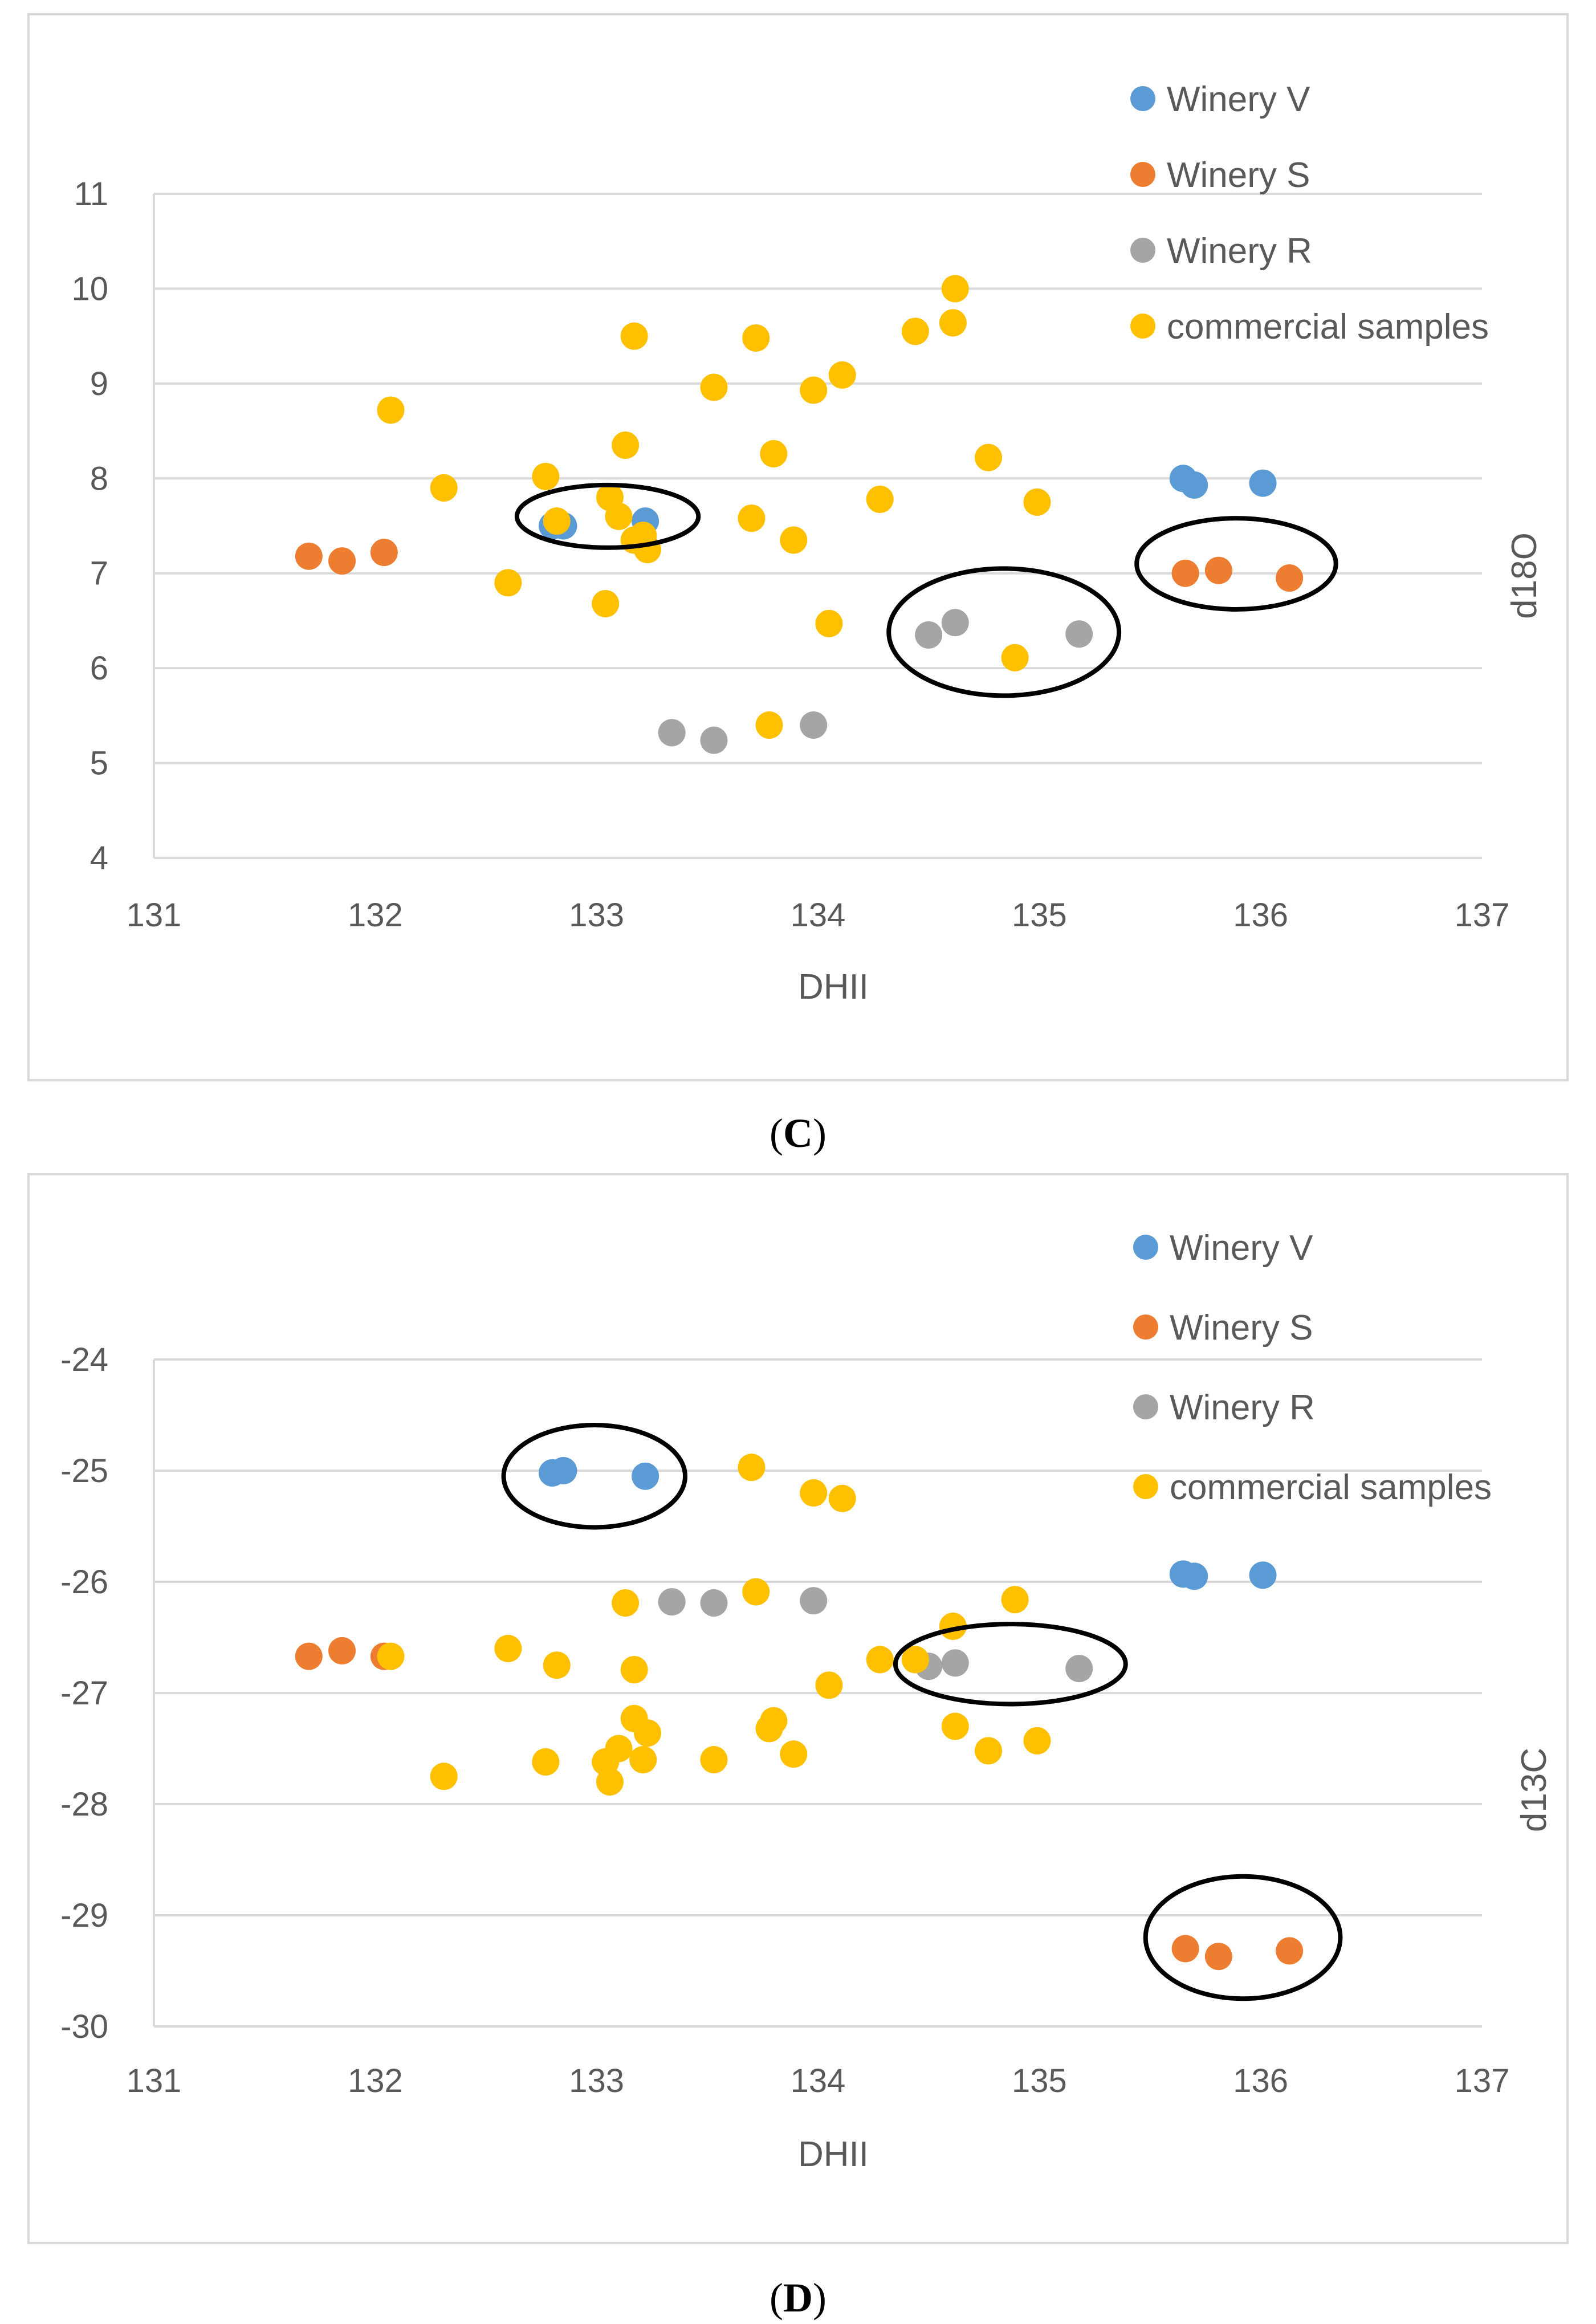 The width and height of the screenshot is (1596, 2324). I want to click on caption-letter: C, so click(798, 1133).